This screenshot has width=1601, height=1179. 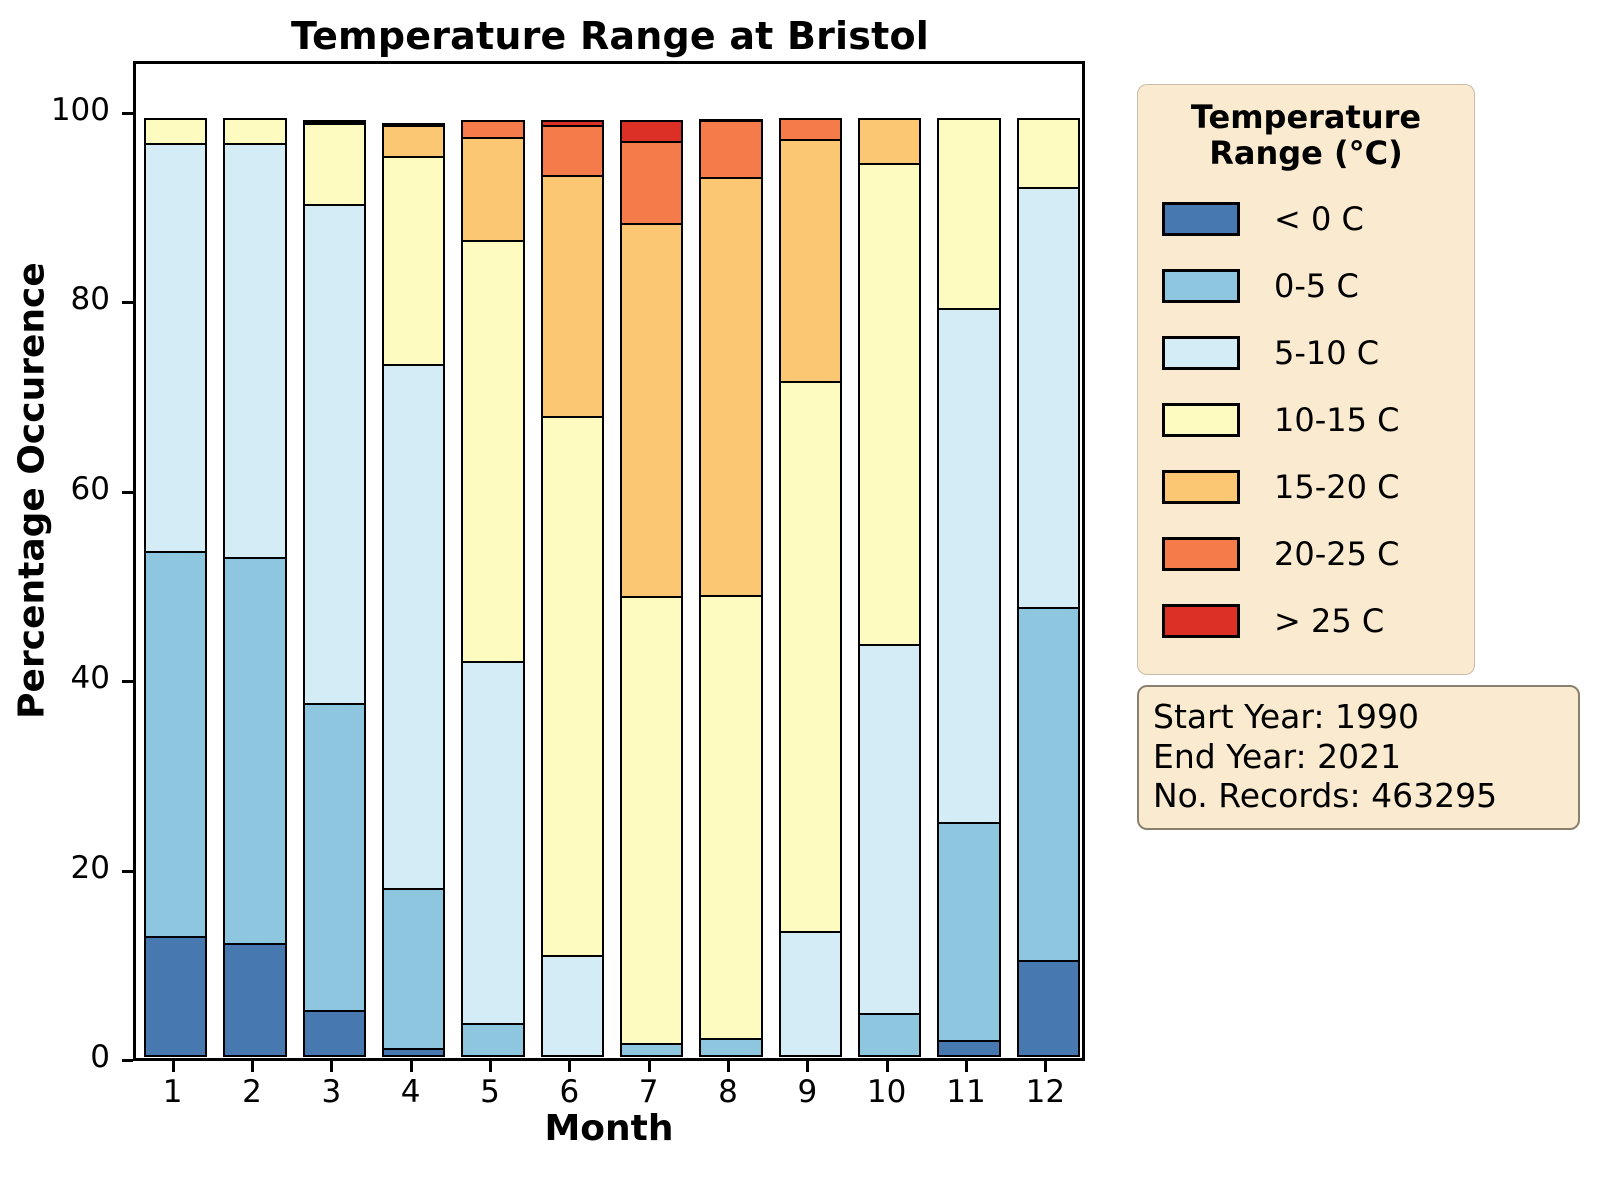 What do you see at coordinates (90, 299) in the screenshot?
I see `y-tick-label: 80` at bounding box center [90, 299].